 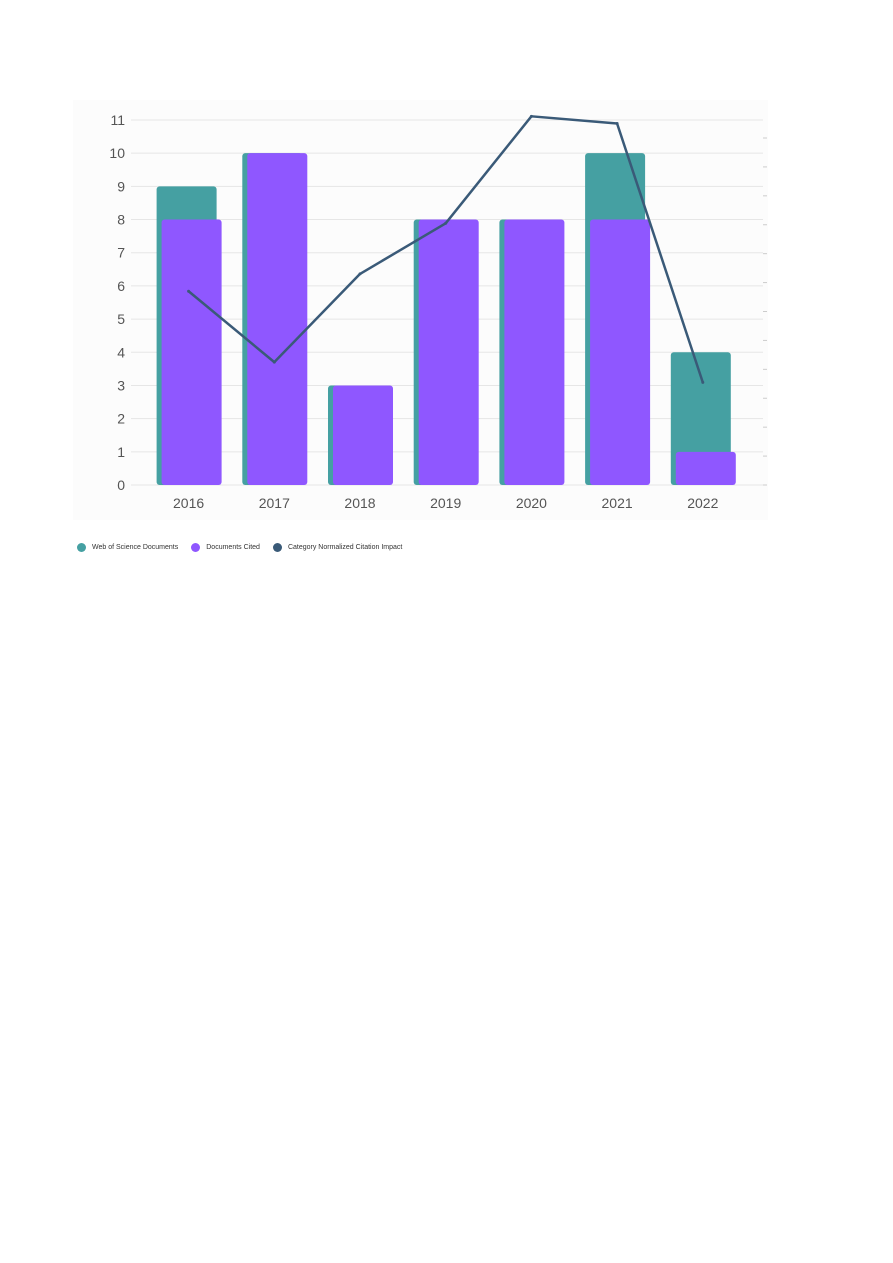 What do you see at coordinates (274, 503) in the screenshot?
I see `x-tick-label-2017: 2017` at bounding box center [274, 503].